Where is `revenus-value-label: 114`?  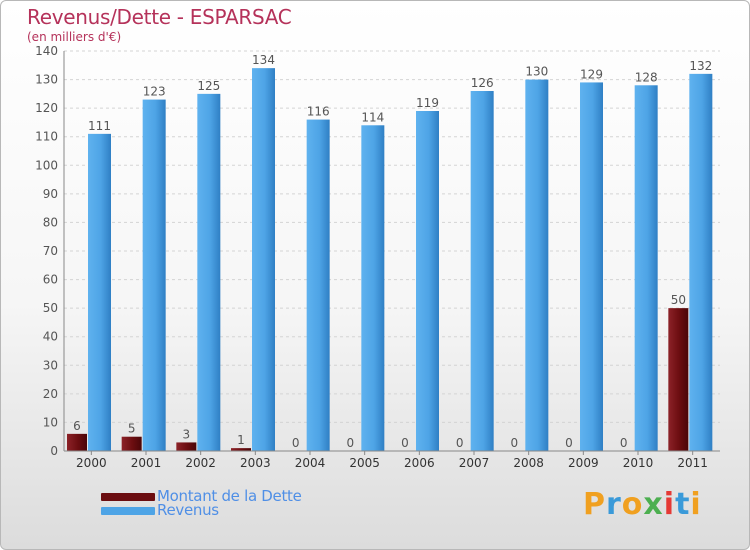
revenus-value-label: 114 is located at coordinates (372, 117).